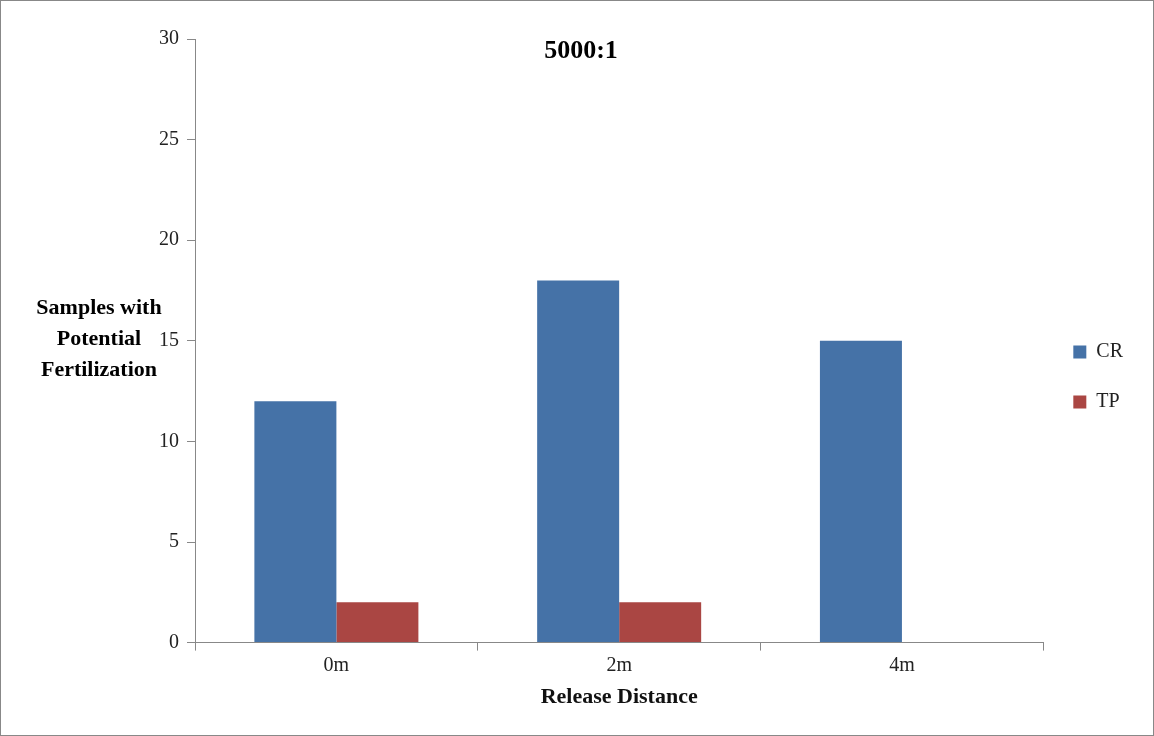 The width and height of the screenshot is (1154, 736). Describe the element at coordinates (174, 640) in the screenshot. I see `y-tick-label: 0` at that location.